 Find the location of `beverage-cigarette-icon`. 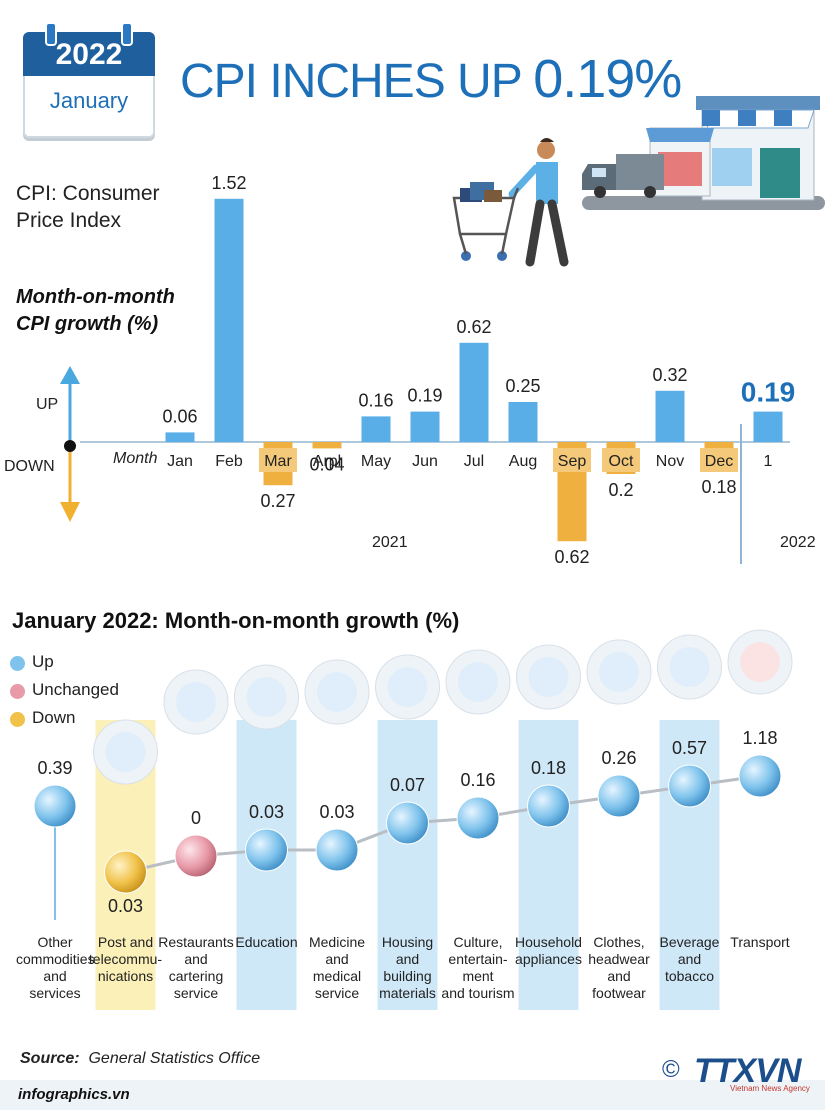

beverage-cigarette-icon is located at coordinates (689, 667).